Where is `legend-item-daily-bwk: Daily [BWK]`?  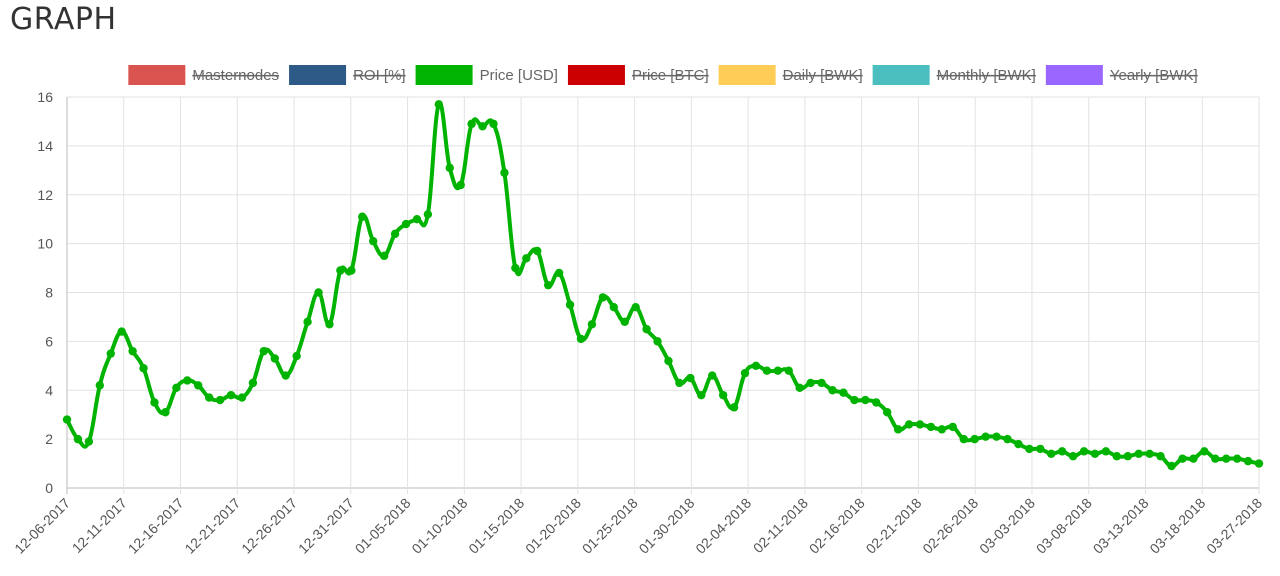
legend-item-daily-bwk: Daily [BWK] is located at coordinates (790, 75).